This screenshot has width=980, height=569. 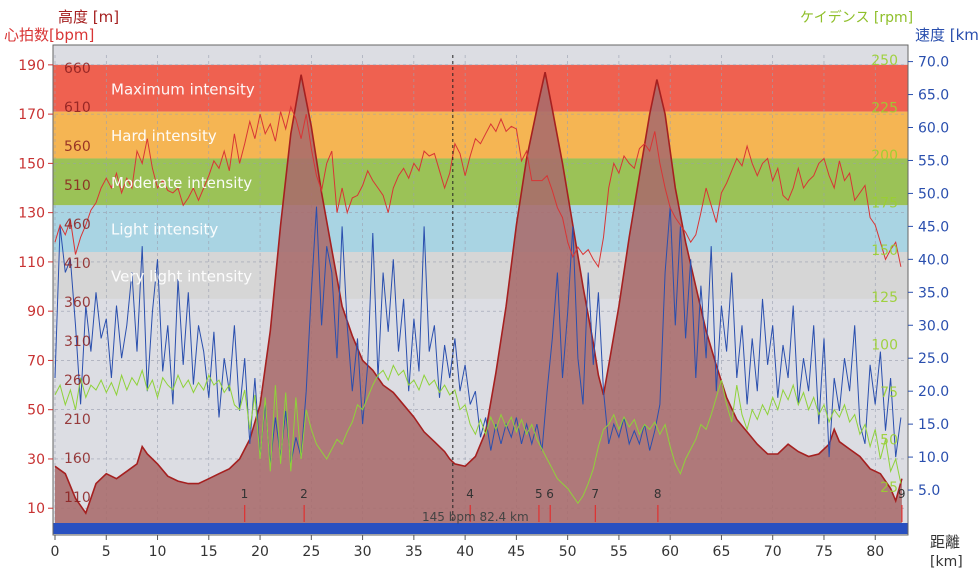 I want to click on altitude-tick-label: 110, so click(x=77, y=498).